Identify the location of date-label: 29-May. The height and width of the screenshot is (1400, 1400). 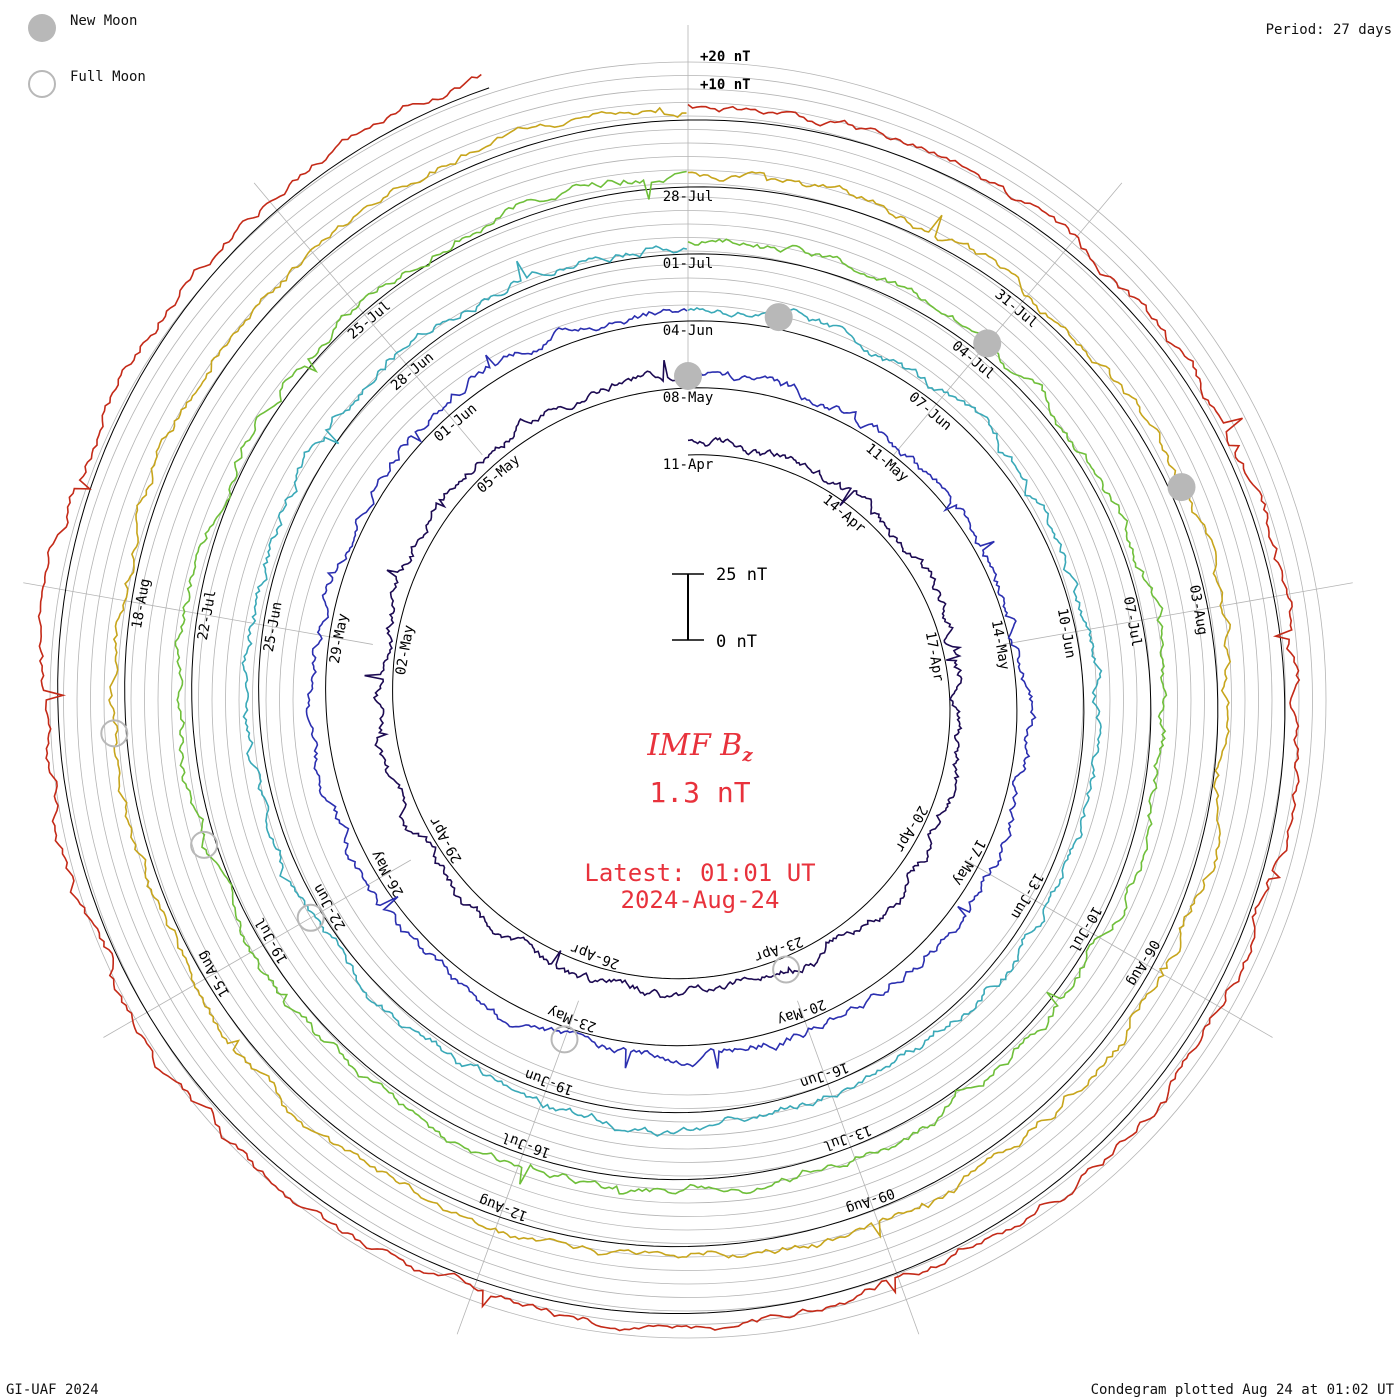
(339, 638).